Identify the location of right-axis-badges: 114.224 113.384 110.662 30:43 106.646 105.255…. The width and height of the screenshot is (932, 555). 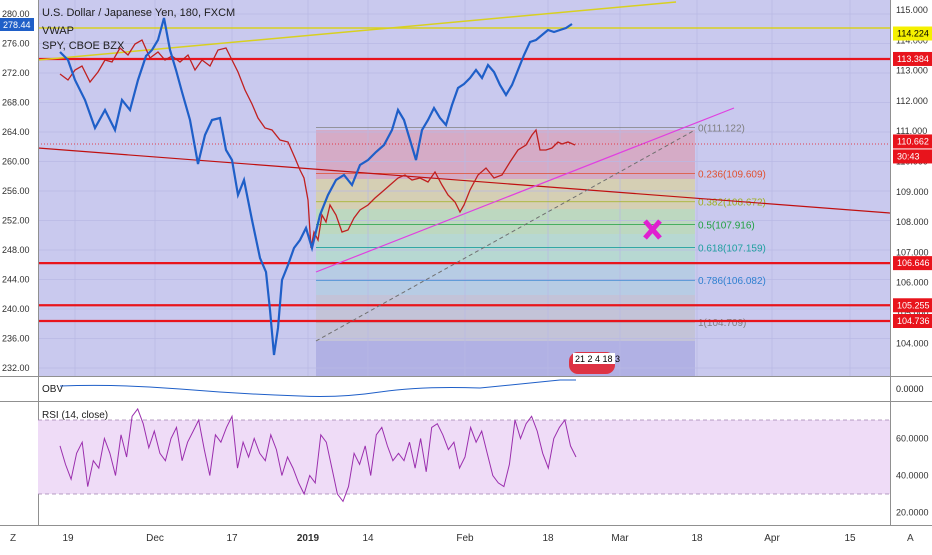
(912, 177).